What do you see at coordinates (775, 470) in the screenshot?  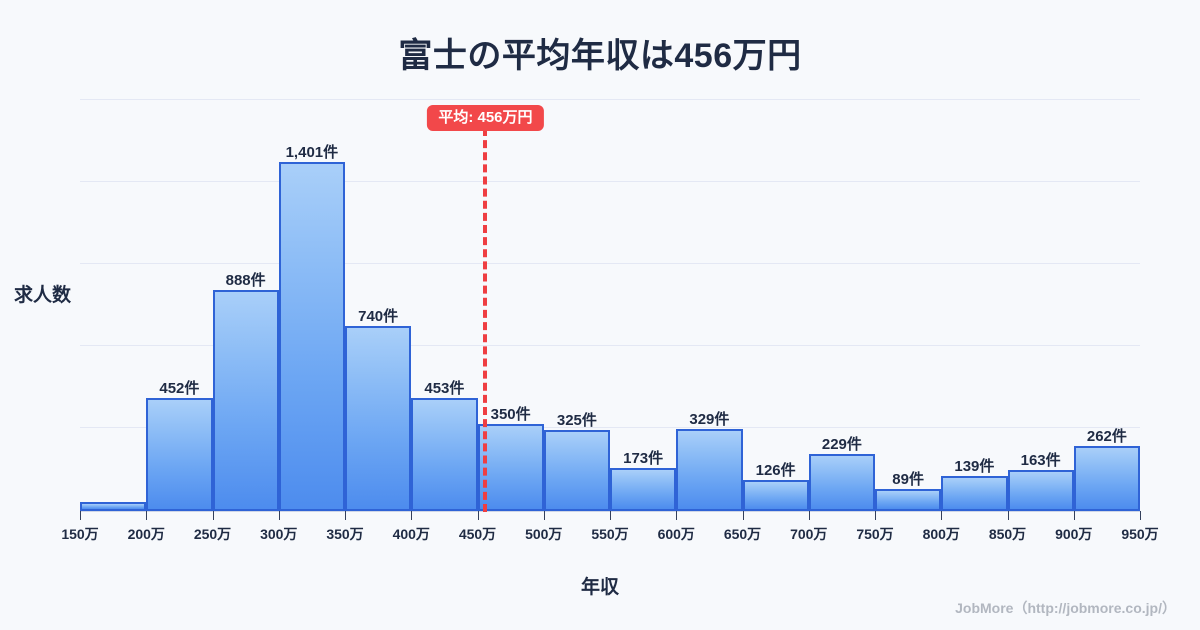 I see `bar-value-label: 126件` at bounding box center [775, 470].